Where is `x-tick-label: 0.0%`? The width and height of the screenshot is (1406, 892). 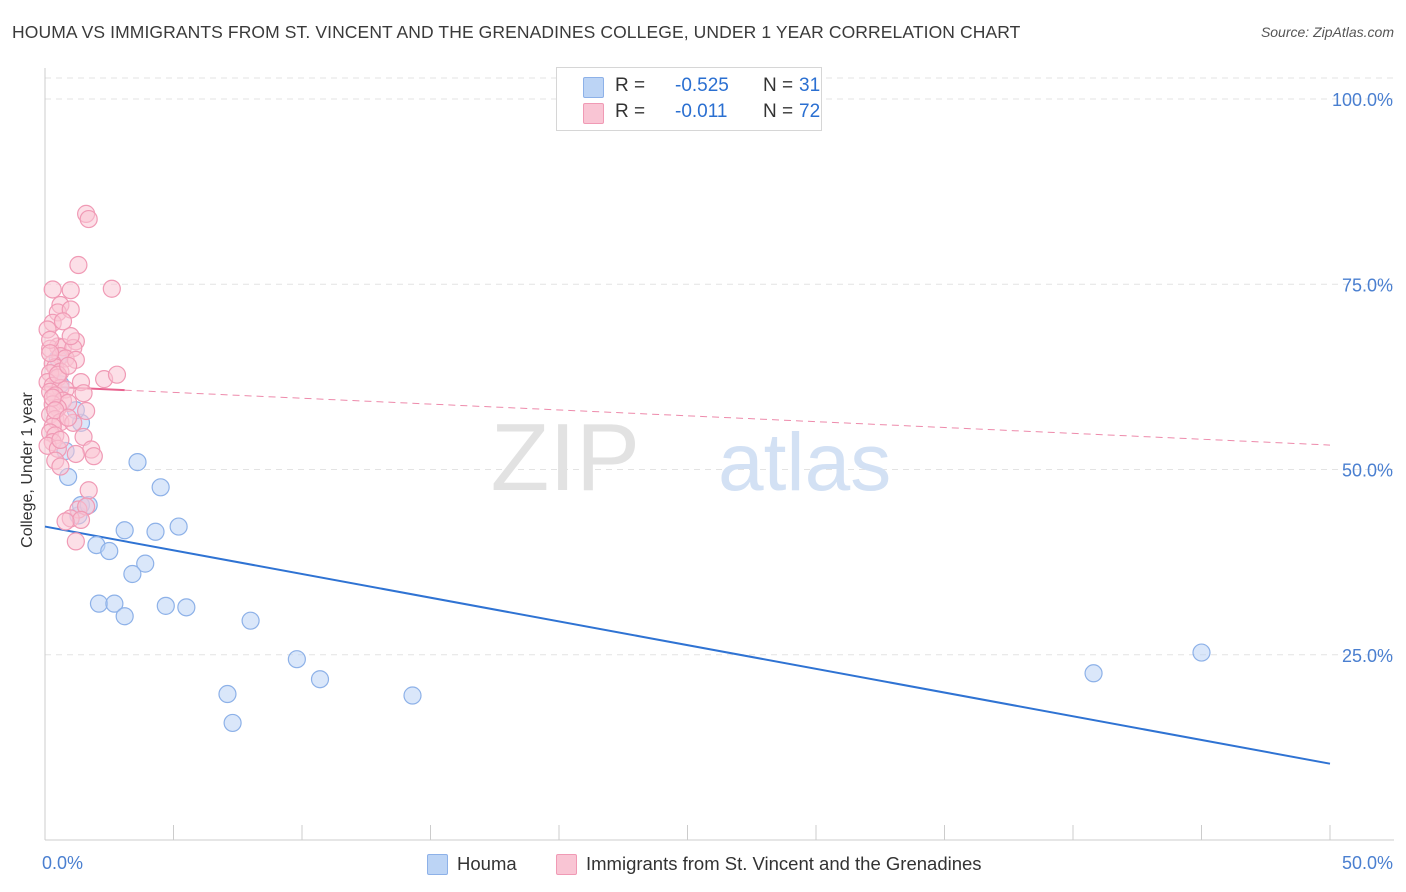
x-tick-label: 0.0% is located at coordinates (62, 863).